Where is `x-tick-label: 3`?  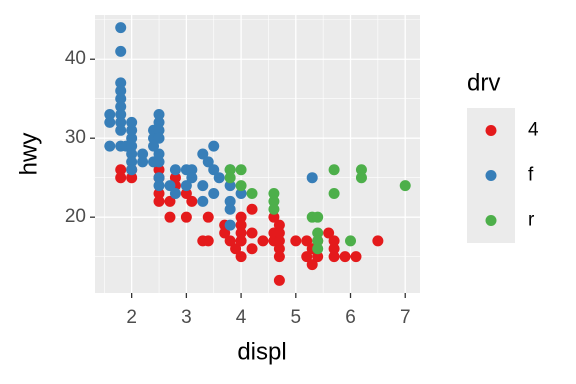 x-tick-label: 3 is located at coordinates (186, 317).